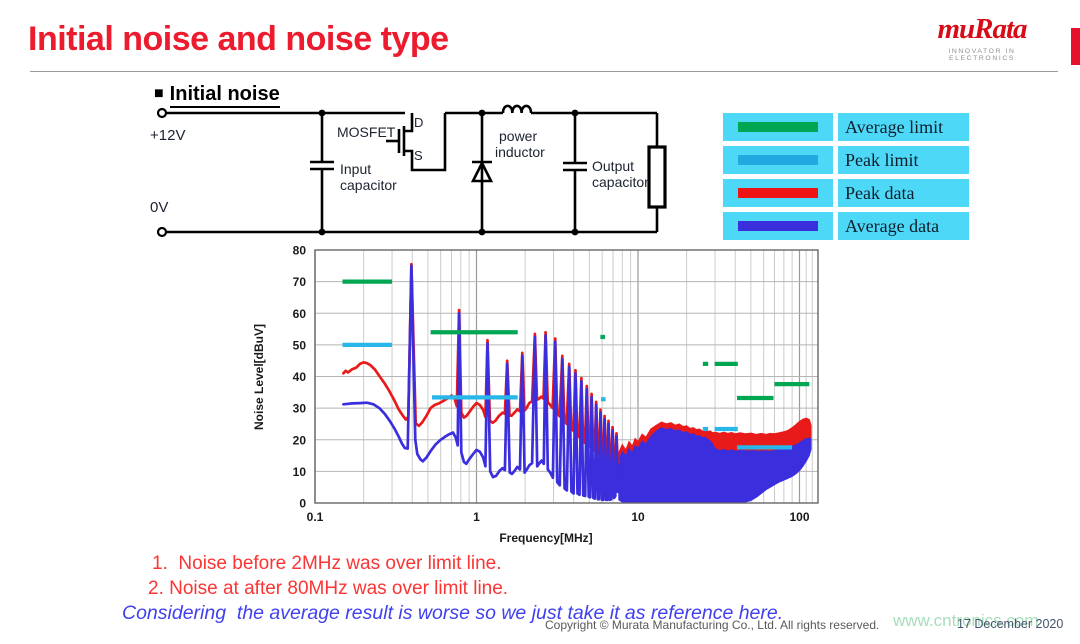  Describe the element at coordinates (903, 226) in the screenshot. I see `legend-label: Average data` at that location.